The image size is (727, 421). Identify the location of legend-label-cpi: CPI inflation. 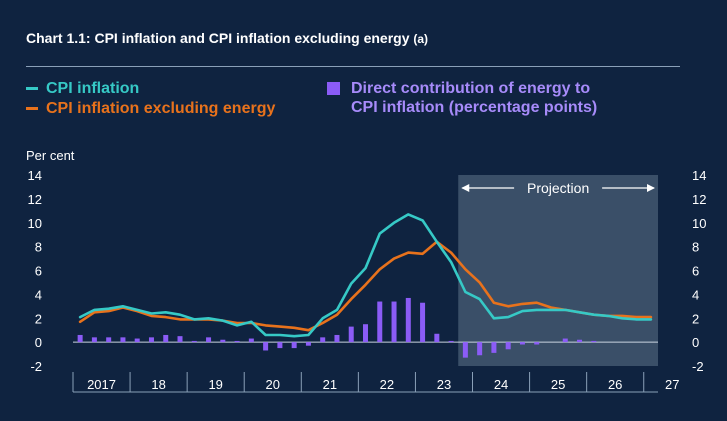
(93, 88).